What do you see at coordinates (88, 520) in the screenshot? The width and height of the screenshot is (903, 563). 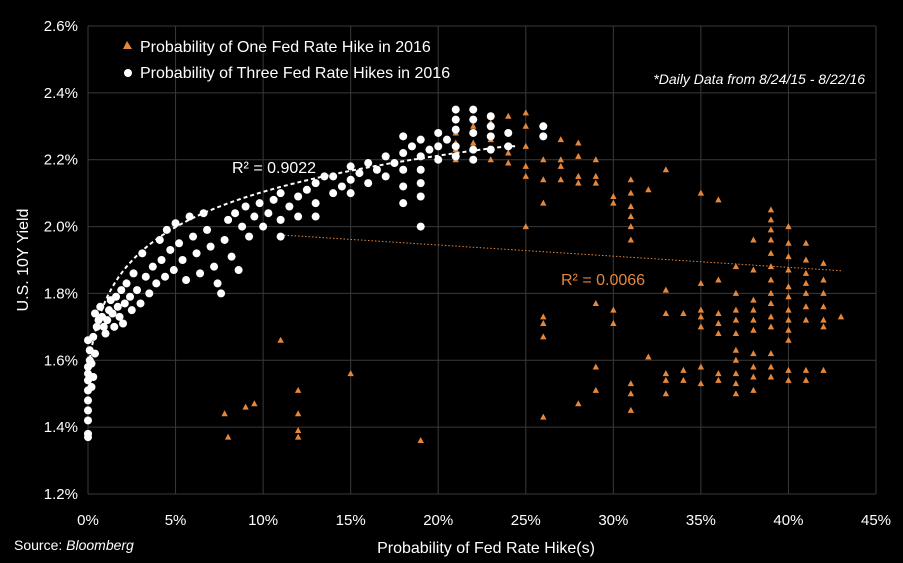 I see `x-tick-label: 0%` at bounding box center [88, 520].